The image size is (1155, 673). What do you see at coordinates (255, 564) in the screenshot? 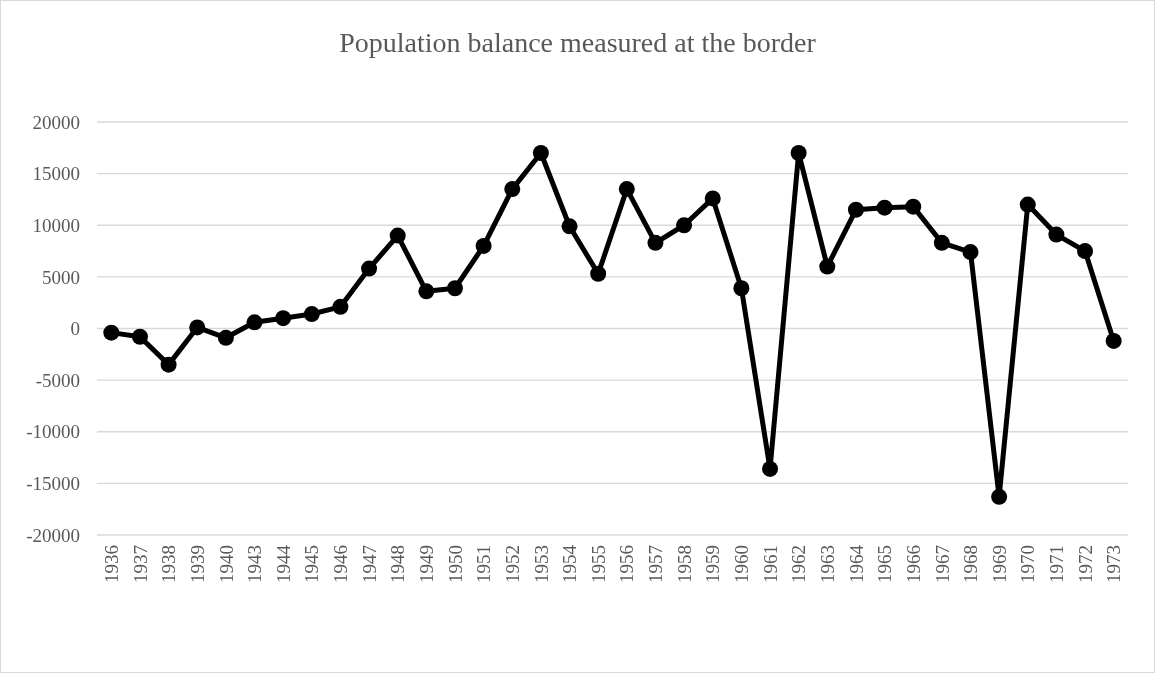
I see `x-tick-label: 1943` at bounding box center [255, 564].